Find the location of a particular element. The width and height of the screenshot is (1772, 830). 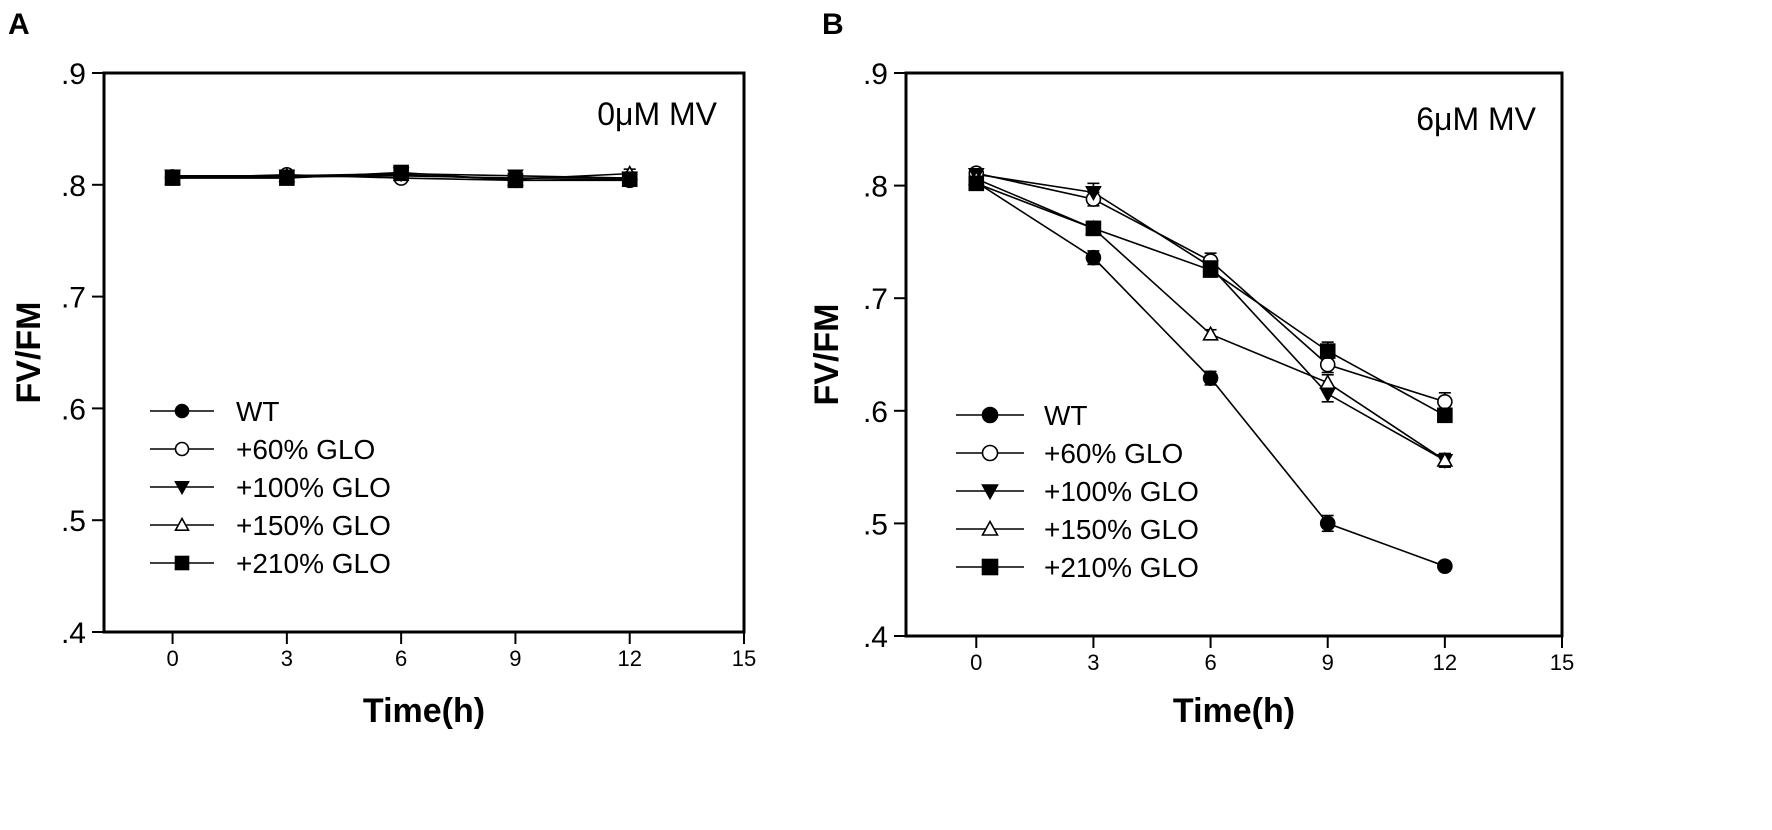

panel-label: B is located at coordinates (833, 24).